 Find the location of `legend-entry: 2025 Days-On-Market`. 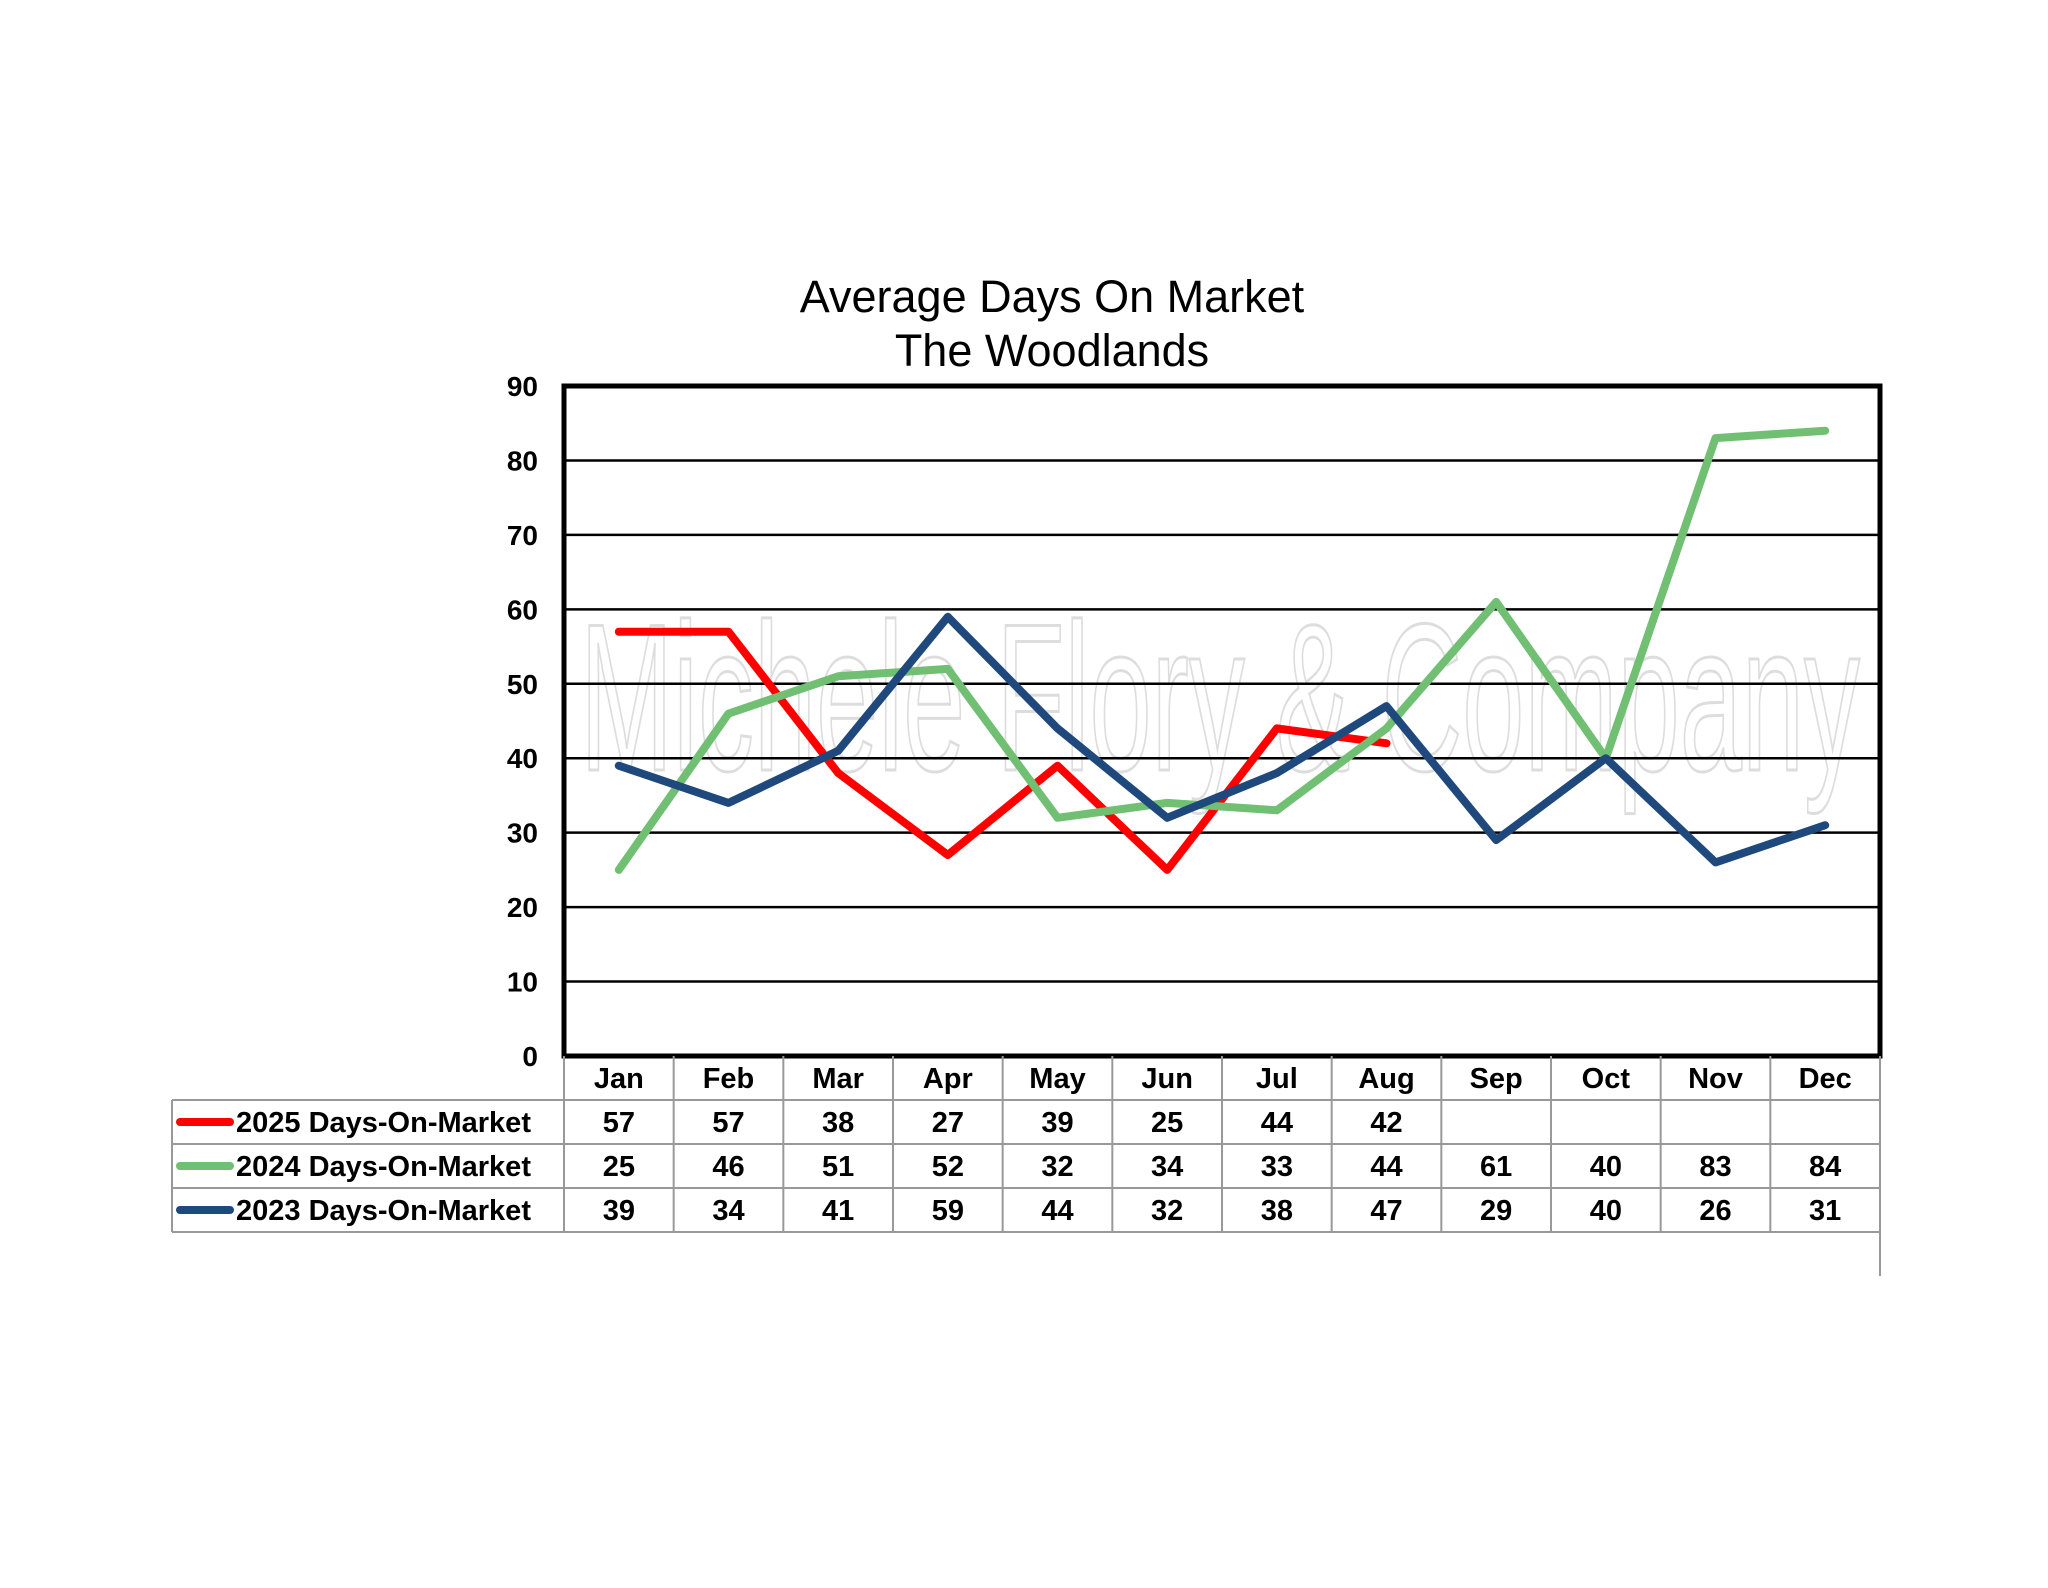

legend-entry: 2025 Days-On-Market is located at coordinates (383, 1123).